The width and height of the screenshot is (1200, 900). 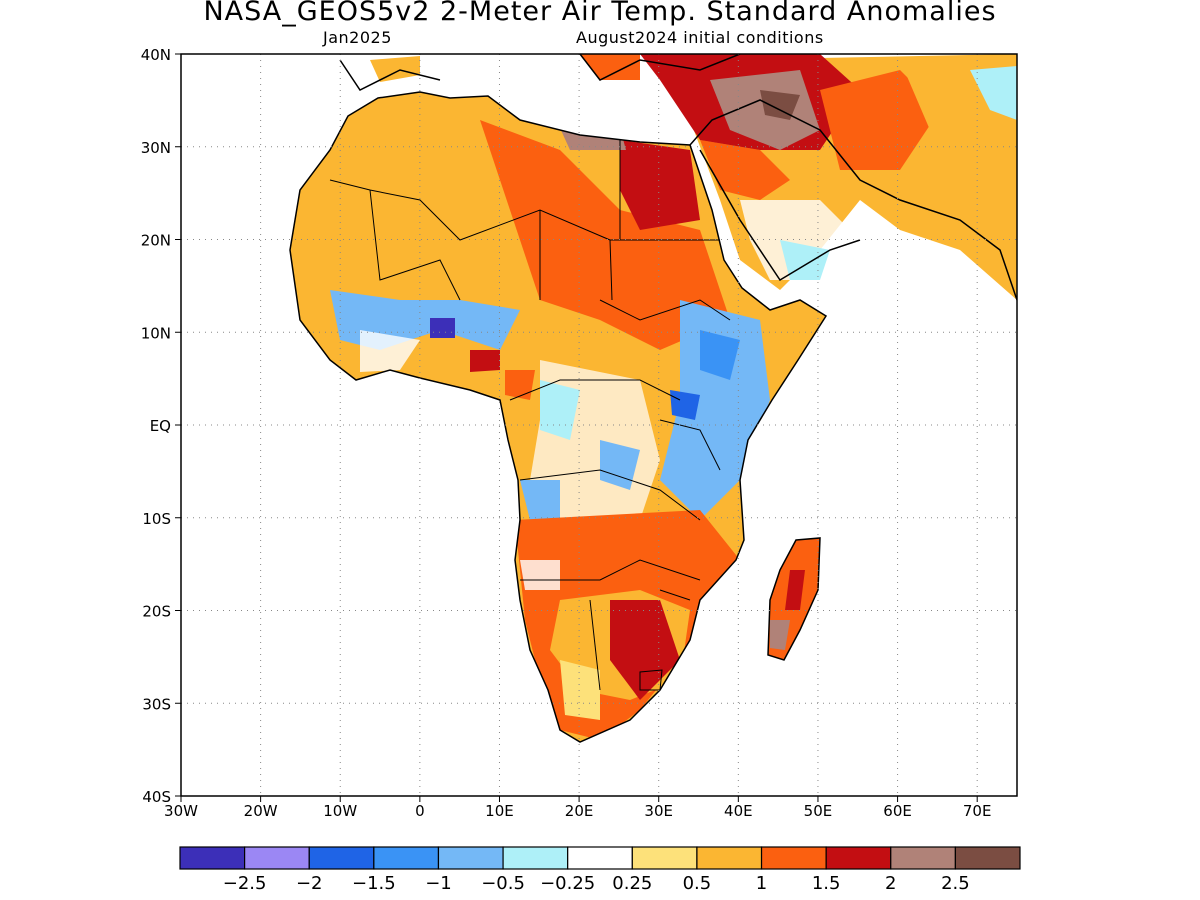 I want to click on lon-tick-label: 70E, so click(x=977, y=811).